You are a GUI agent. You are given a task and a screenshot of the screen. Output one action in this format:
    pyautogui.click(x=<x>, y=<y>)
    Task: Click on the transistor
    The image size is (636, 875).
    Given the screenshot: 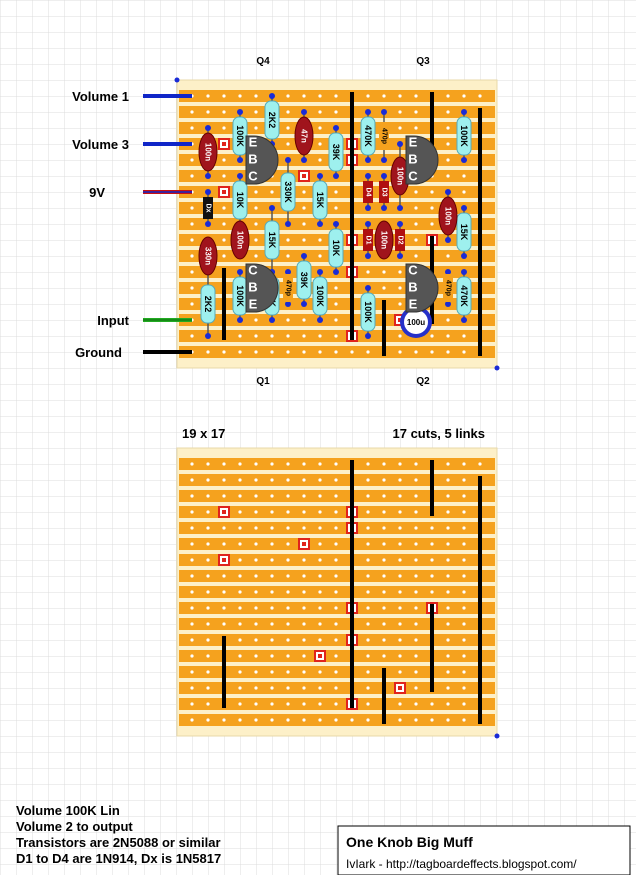 What is the action you would take?
    pyautogui.click(x=262, y=288)
    